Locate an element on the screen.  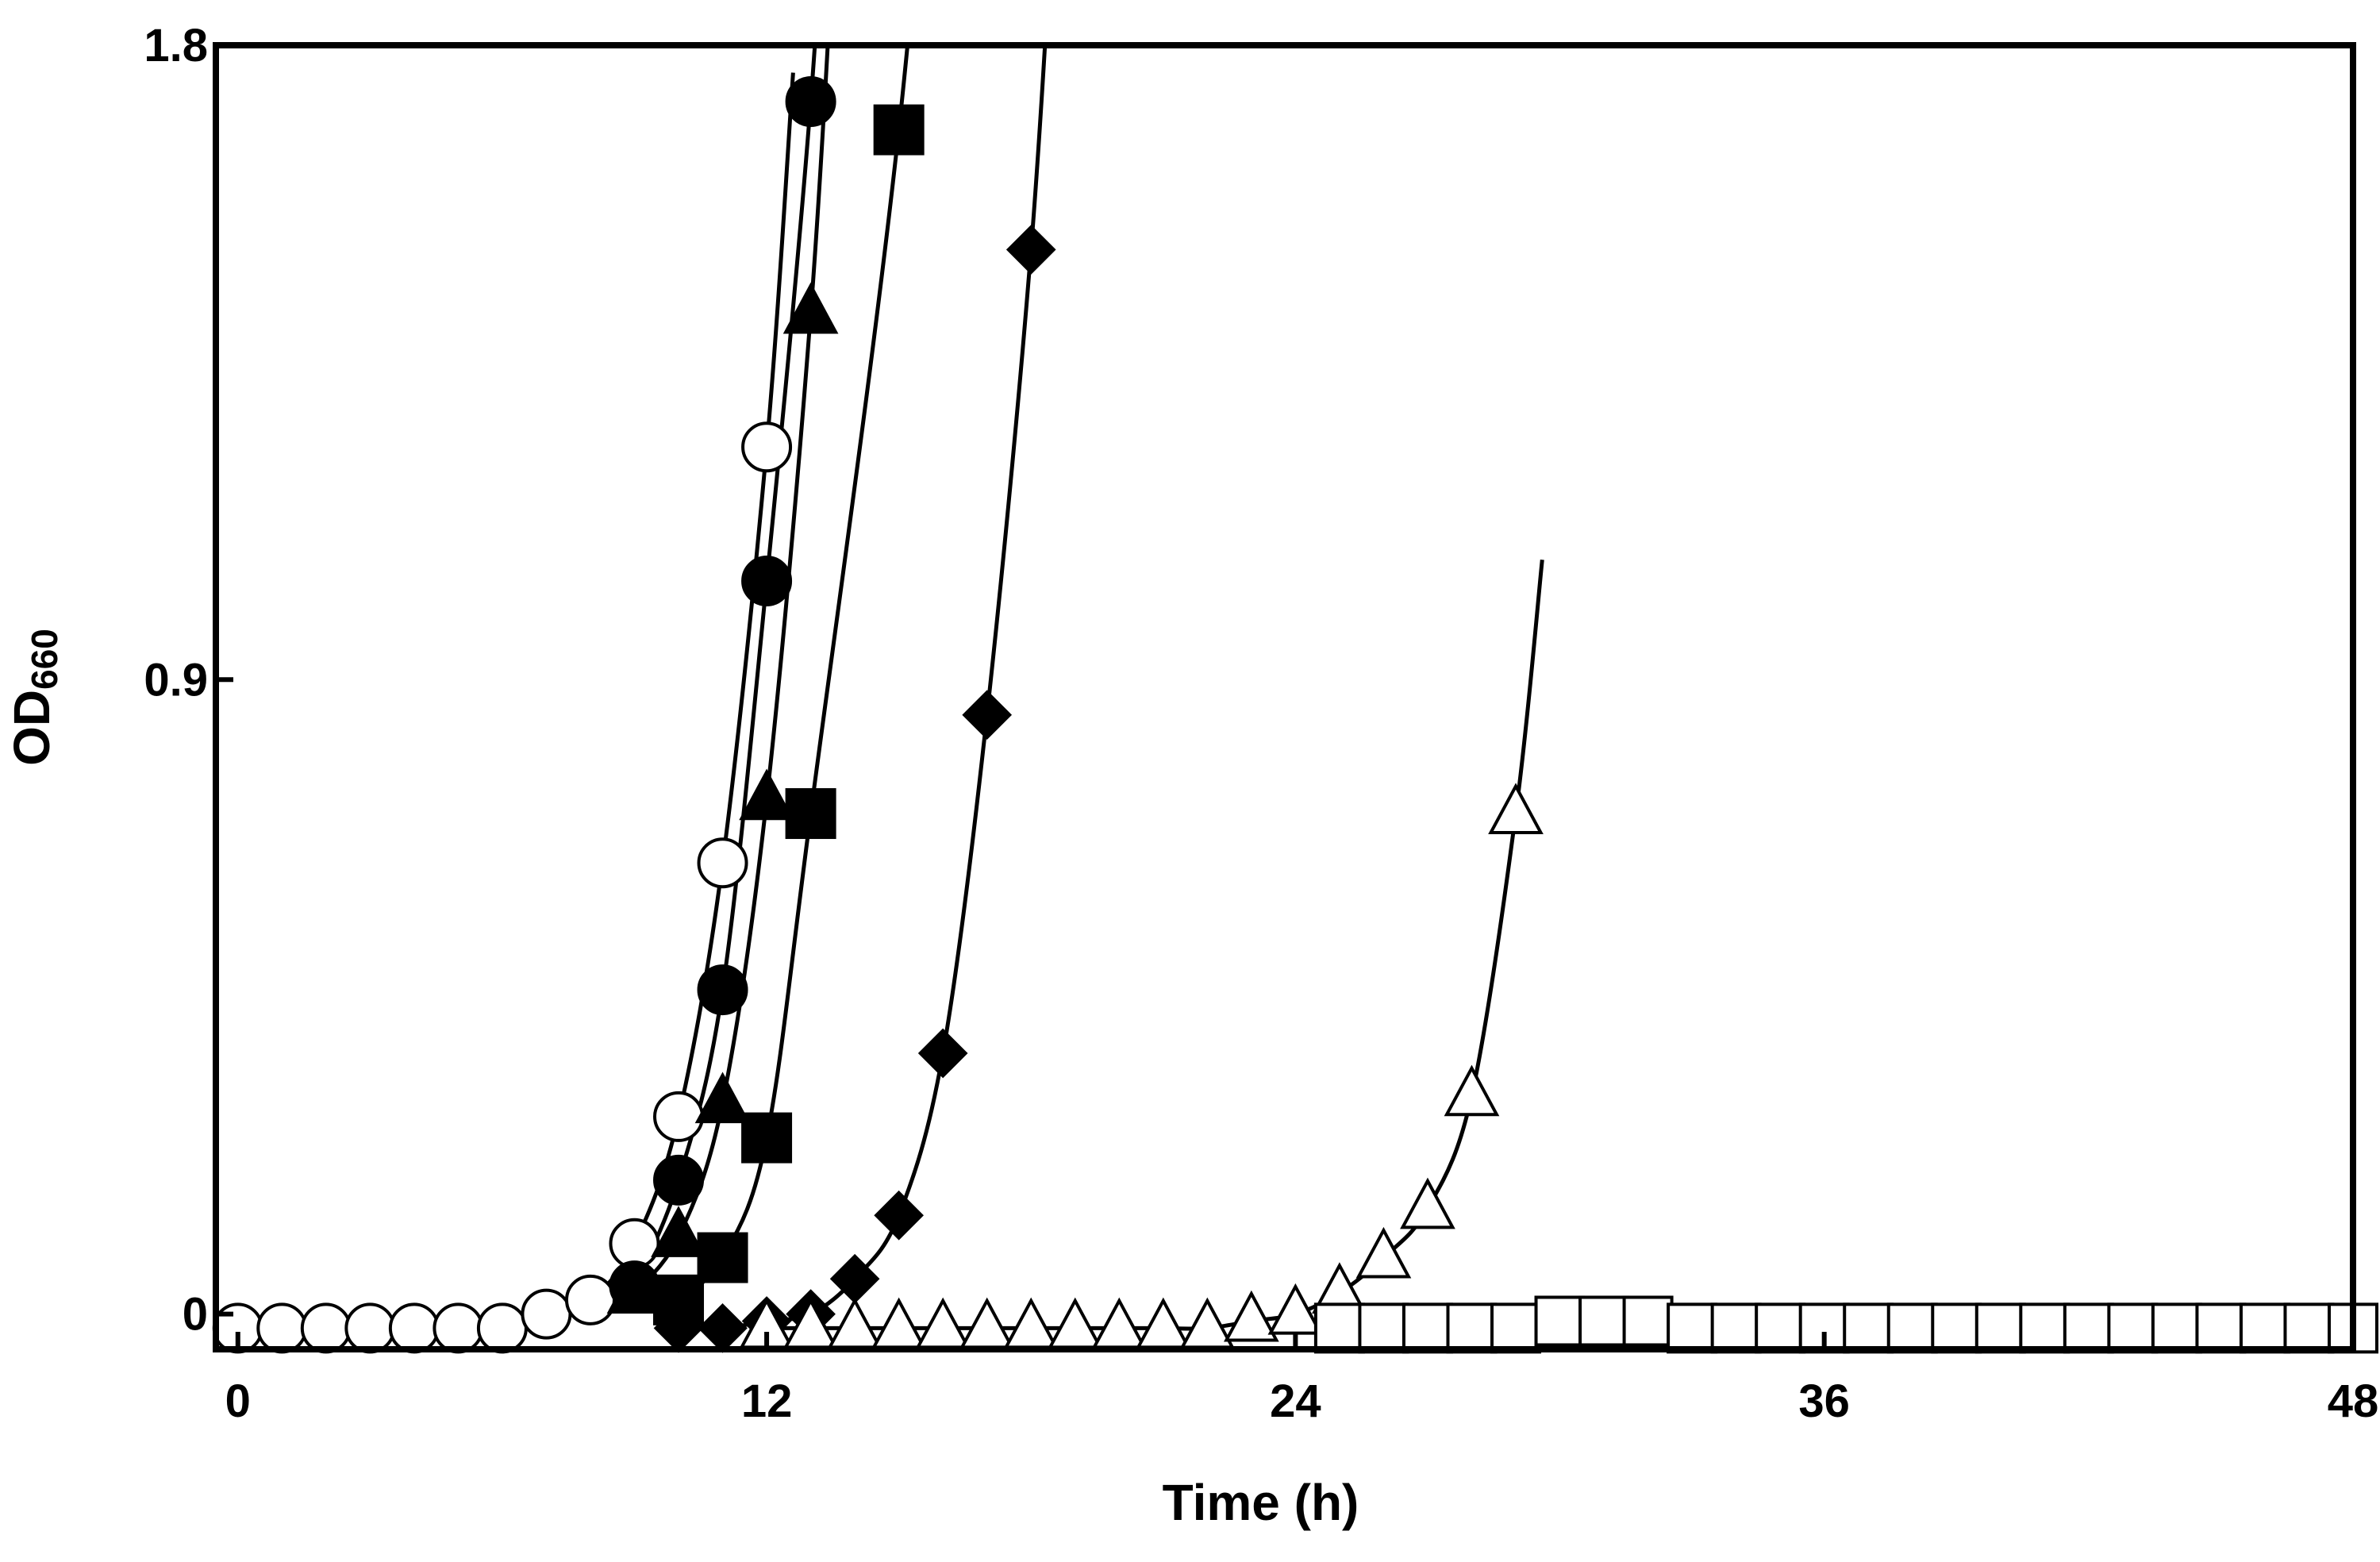
series-3-line is located at coordinates (793, 673).